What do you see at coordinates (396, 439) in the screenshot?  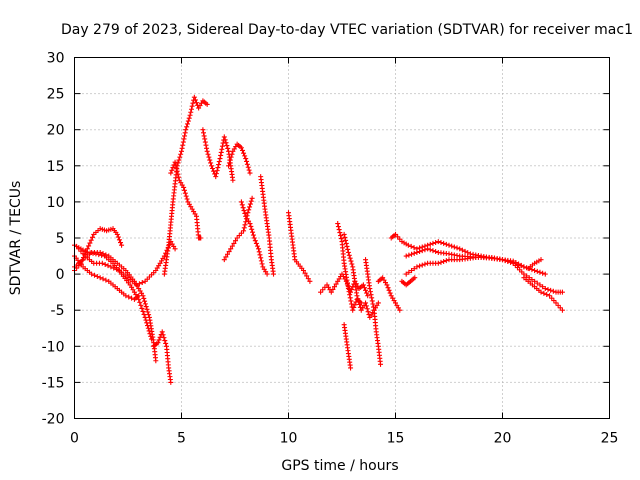 I see `x-tick-label: 15` at bounding box center [396, 439].